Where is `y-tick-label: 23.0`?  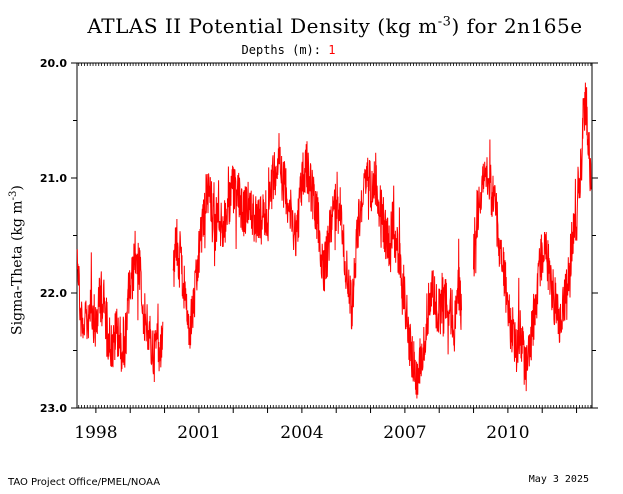
y-tick-label: 23.0 is located at coordinates (53, 408).